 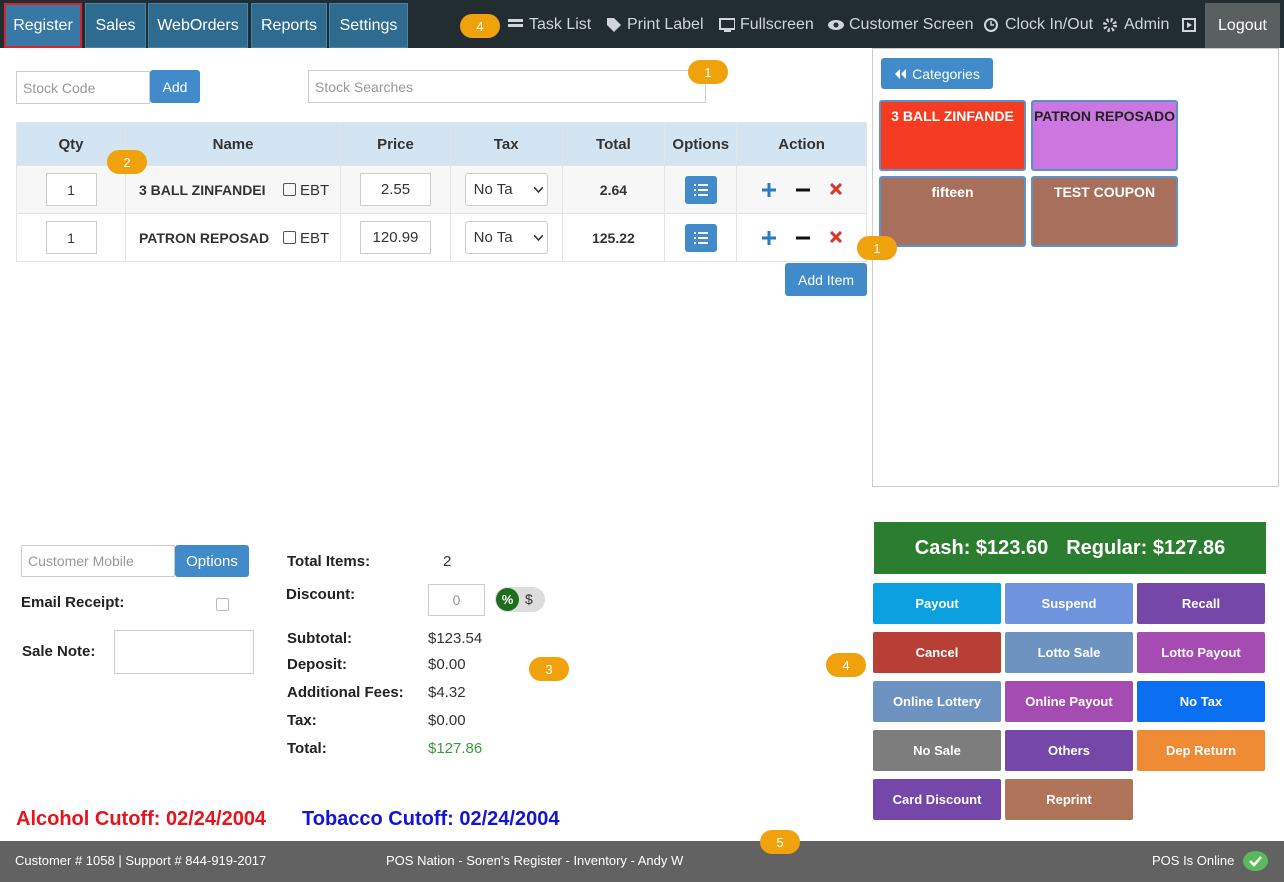 I want to click on nav-tool: Customer Screen, so click(x=901, y=25).